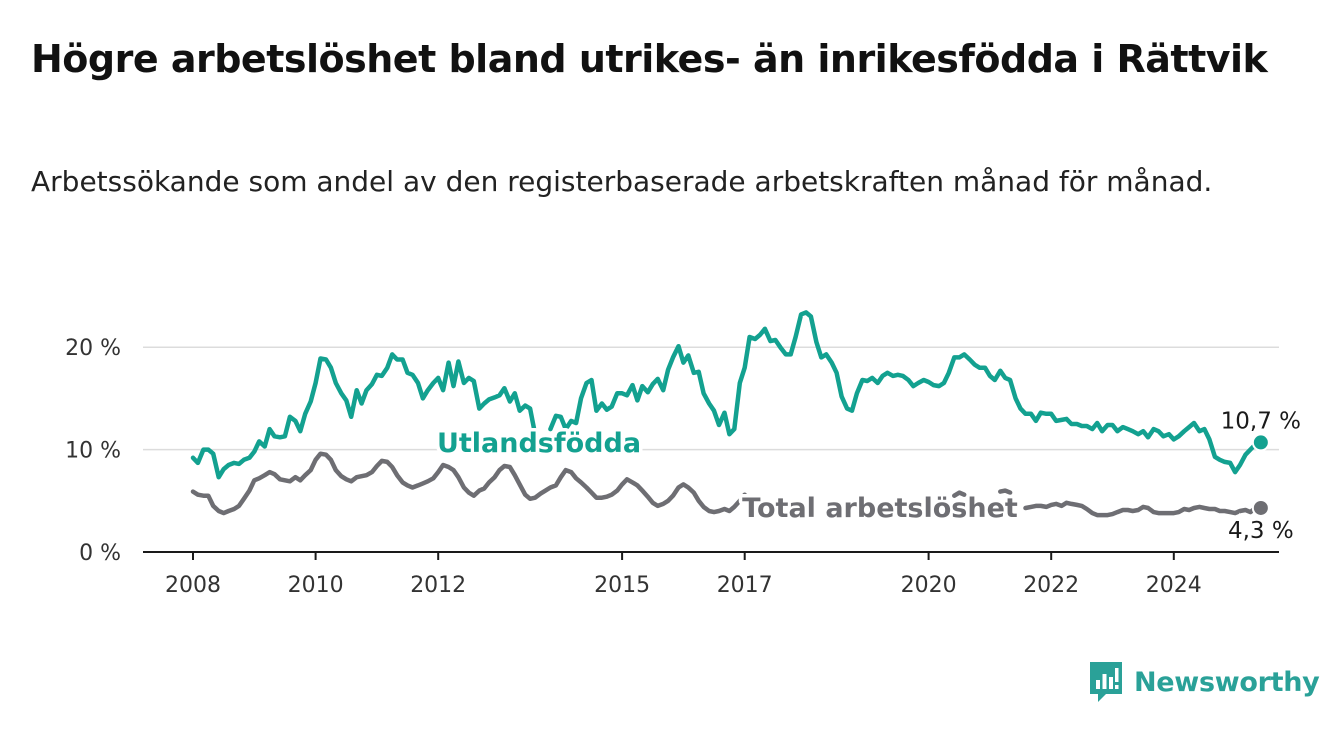 Image resolution: width=1340 pixels, height=734 pixels. I want to click on x-tick-label: 2020, so click(929, 585).